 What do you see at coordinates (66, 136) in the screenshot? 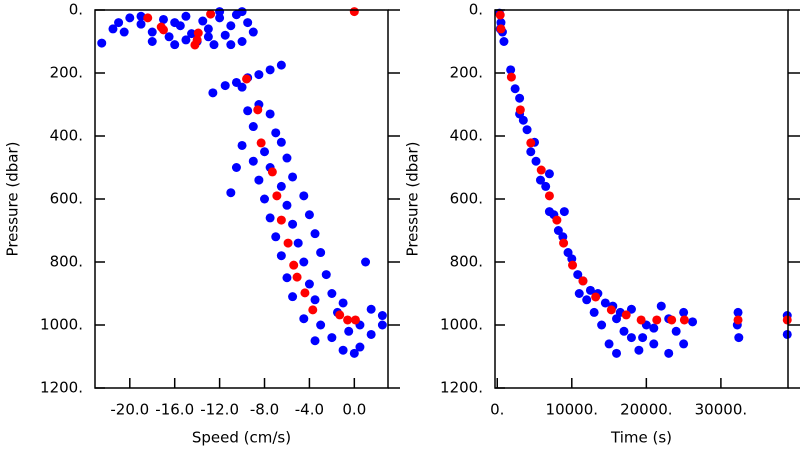
I see `y-tick-label: 400.` at bounding box center [66, 136].